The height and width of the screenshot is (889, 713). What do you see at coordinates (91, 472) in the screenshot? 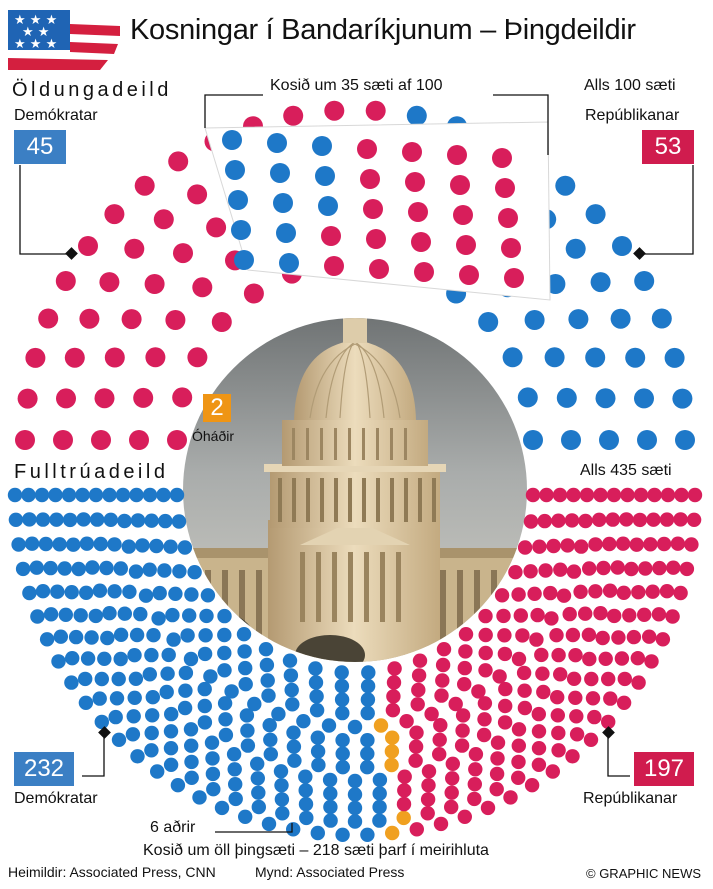
I see `house-label: Fulltrúadeild` at bounding box center [91, 472].